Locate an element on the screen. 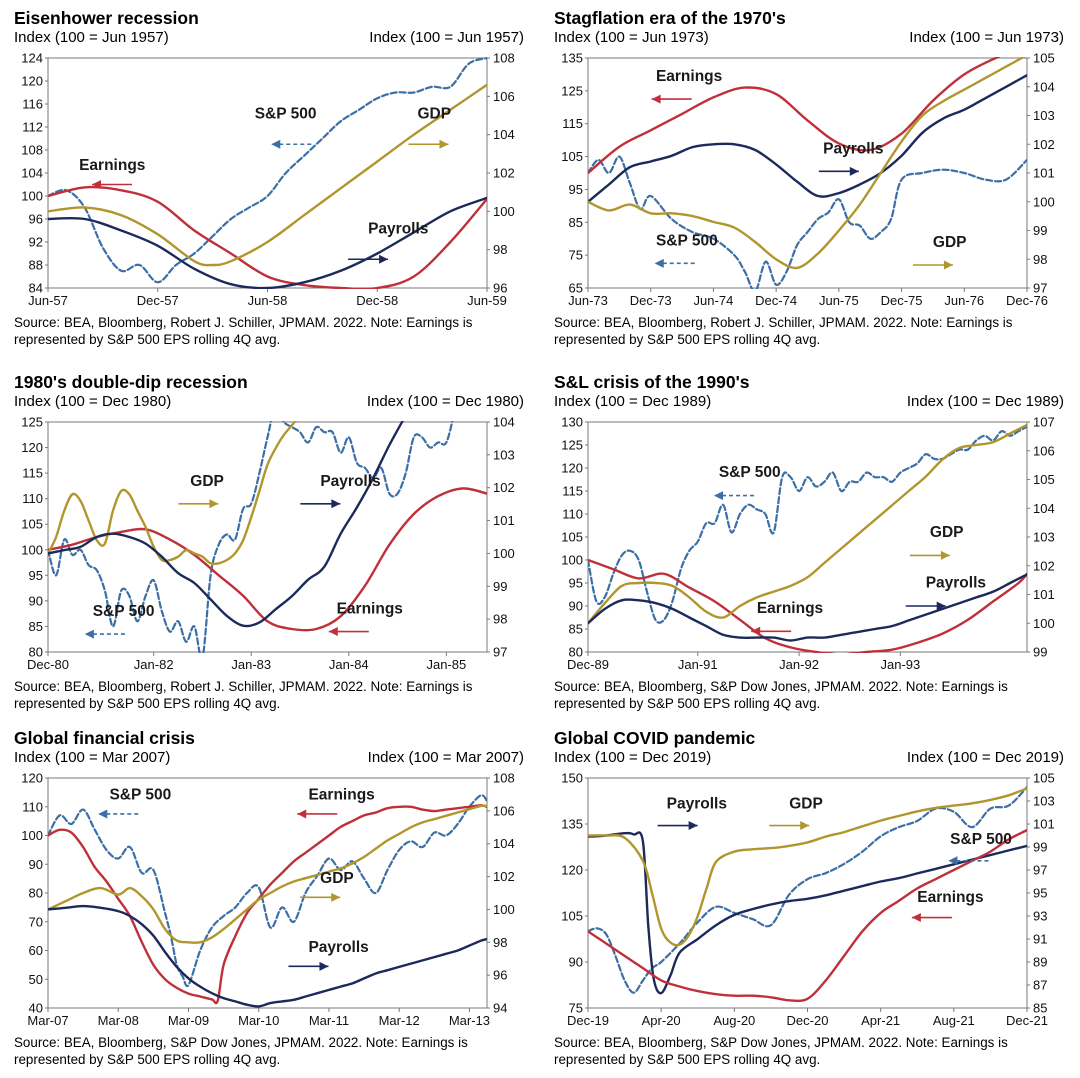 This screenshot has width=1080, height=1078. x-tick-label: Jan-91 is located at coordinates (698, 664).